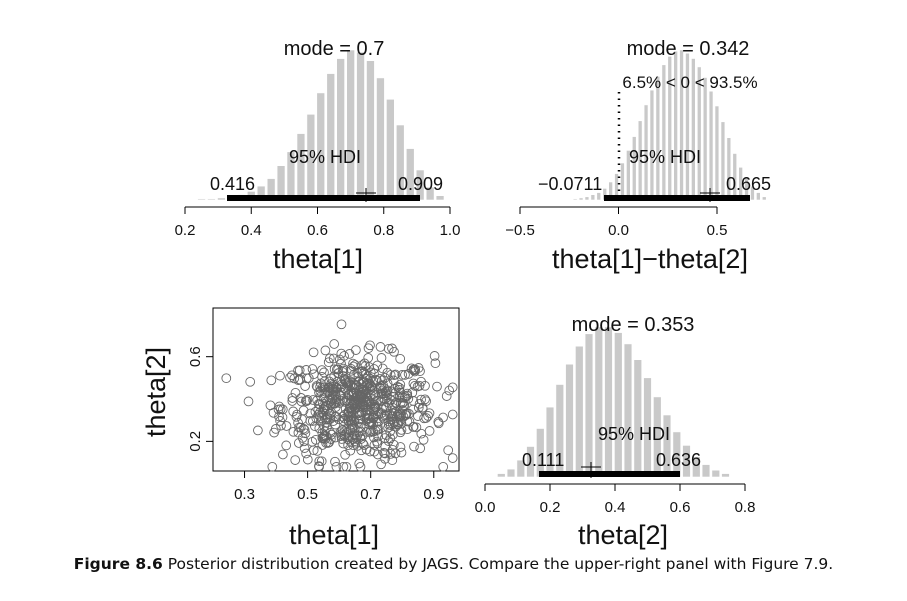 Image resolution: width=907 pixels, height=601 pixels. What do you see at coordinates (195, 356) in the screenshot?
I see `y-tick-label: 0.6` at bounding box center [195, 356].